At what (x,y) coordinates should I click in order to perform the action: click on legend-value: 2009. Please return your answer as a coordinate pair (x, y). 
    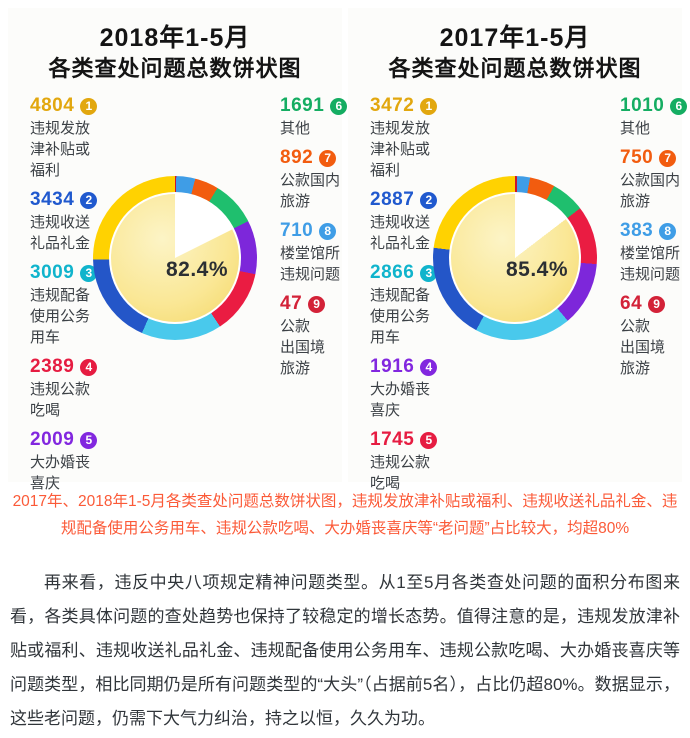
    Looking at the image, I should click on (52, 439).